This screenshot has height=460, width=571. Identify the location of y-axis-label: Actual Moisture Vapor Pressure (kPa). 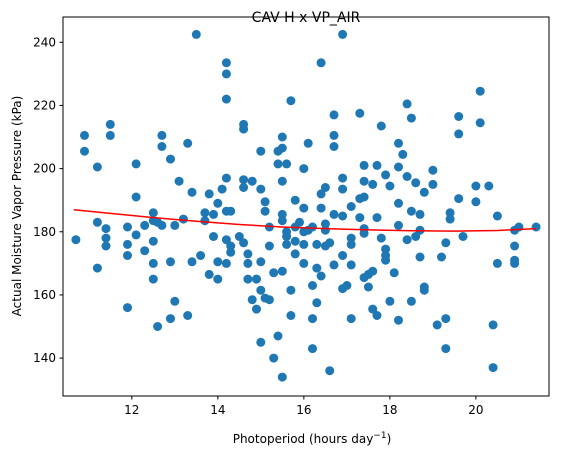
(17, 206).